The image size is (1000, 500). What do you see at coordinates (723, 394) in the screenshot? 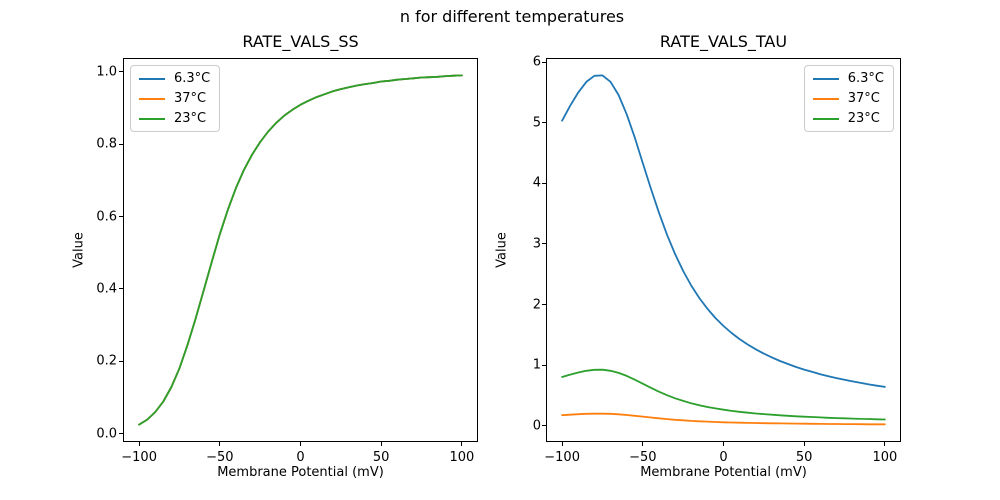
I see `series-line-23°C` at bounding box center [723, 394].